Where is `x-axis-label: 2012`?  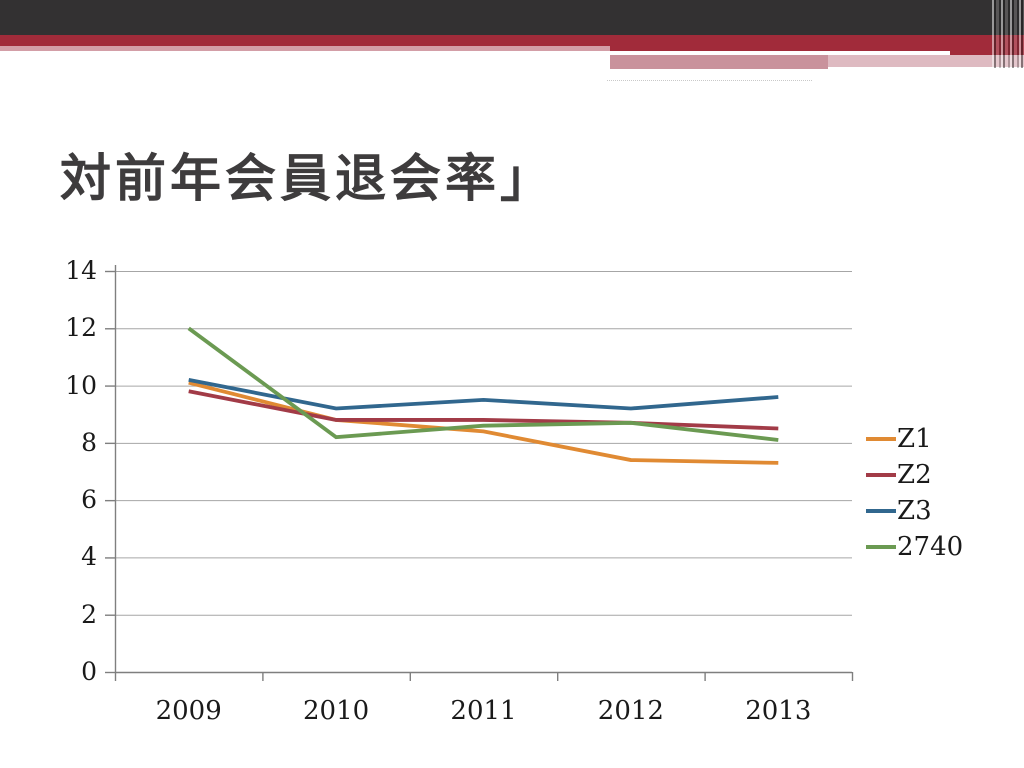
x-axis-label: 2012 is located at coordinates (630, 711).